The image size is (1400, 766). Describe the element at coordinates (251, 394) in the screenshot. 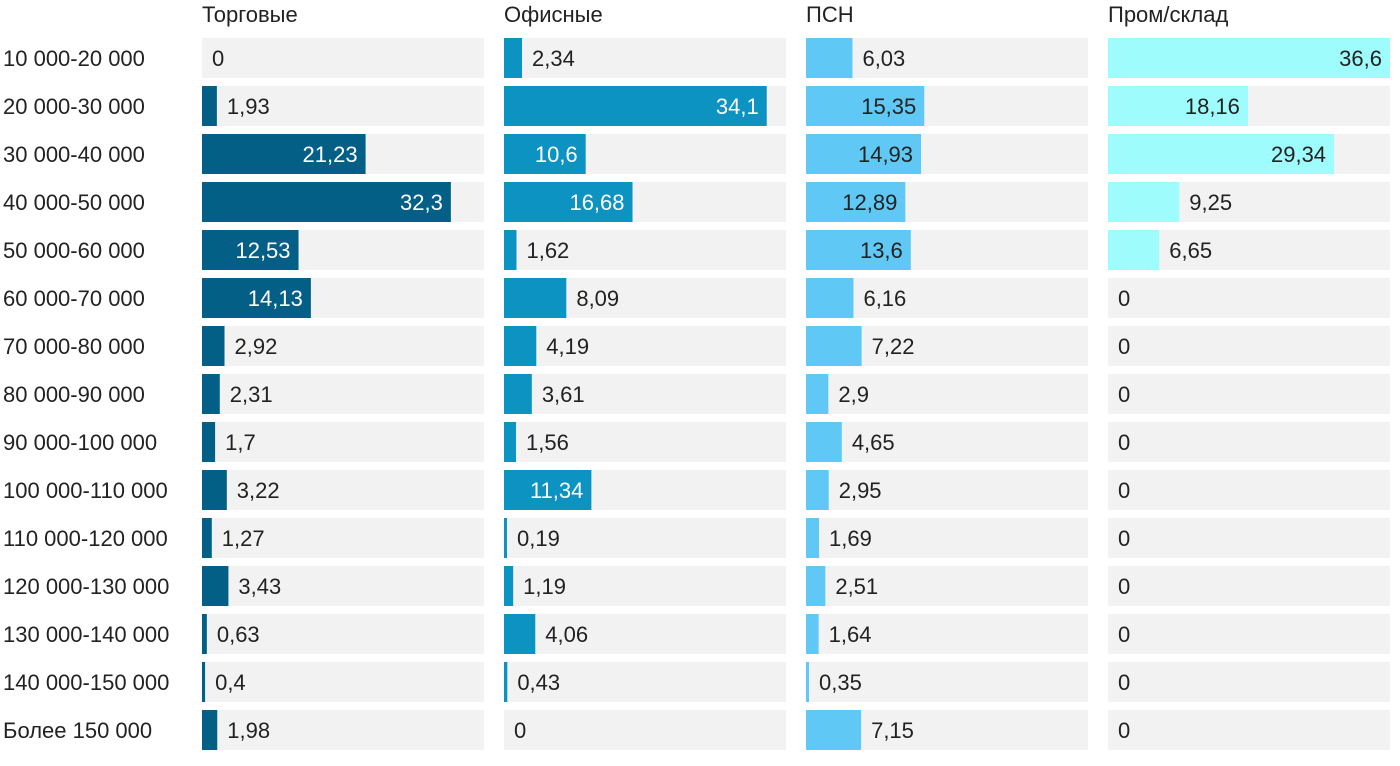

I see `data-label: 2,31` at that location.